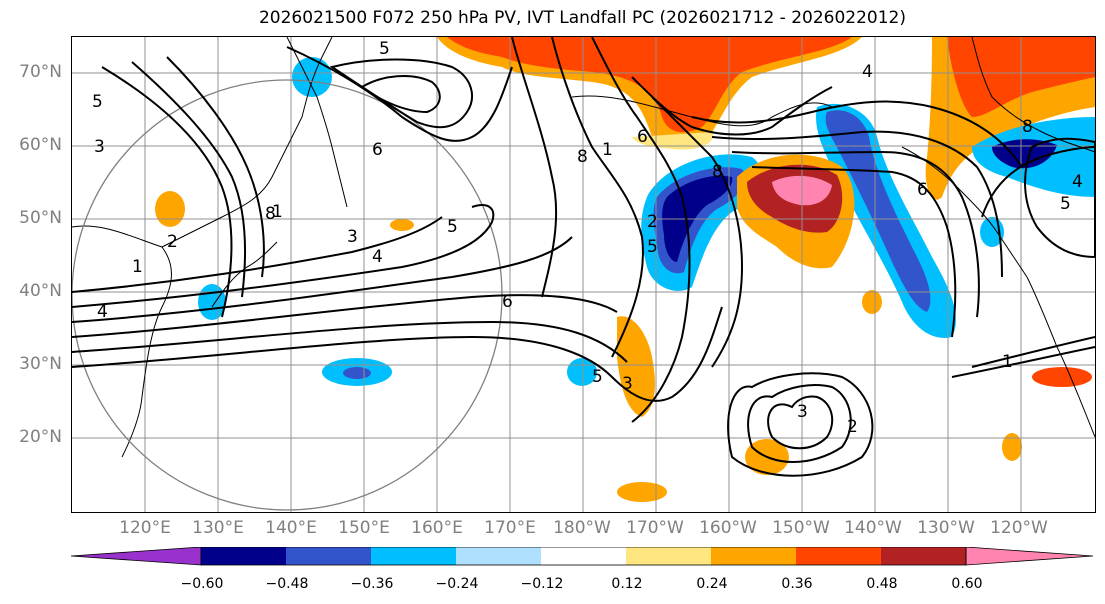 This screenshot has height=604, width=1105. What do you see at coordinates (40, 291) in the screenshot?
I see `lat-label-40n: 40°N` at bounding box center [40, 291].